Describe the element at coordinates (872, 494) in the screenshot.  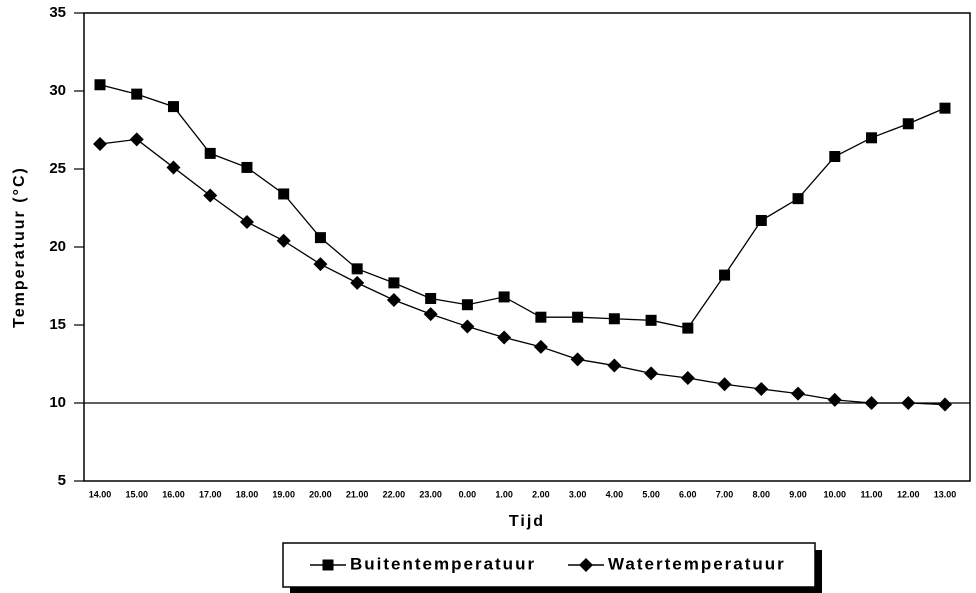
I see `x-tick-label: 11.00` at that location.